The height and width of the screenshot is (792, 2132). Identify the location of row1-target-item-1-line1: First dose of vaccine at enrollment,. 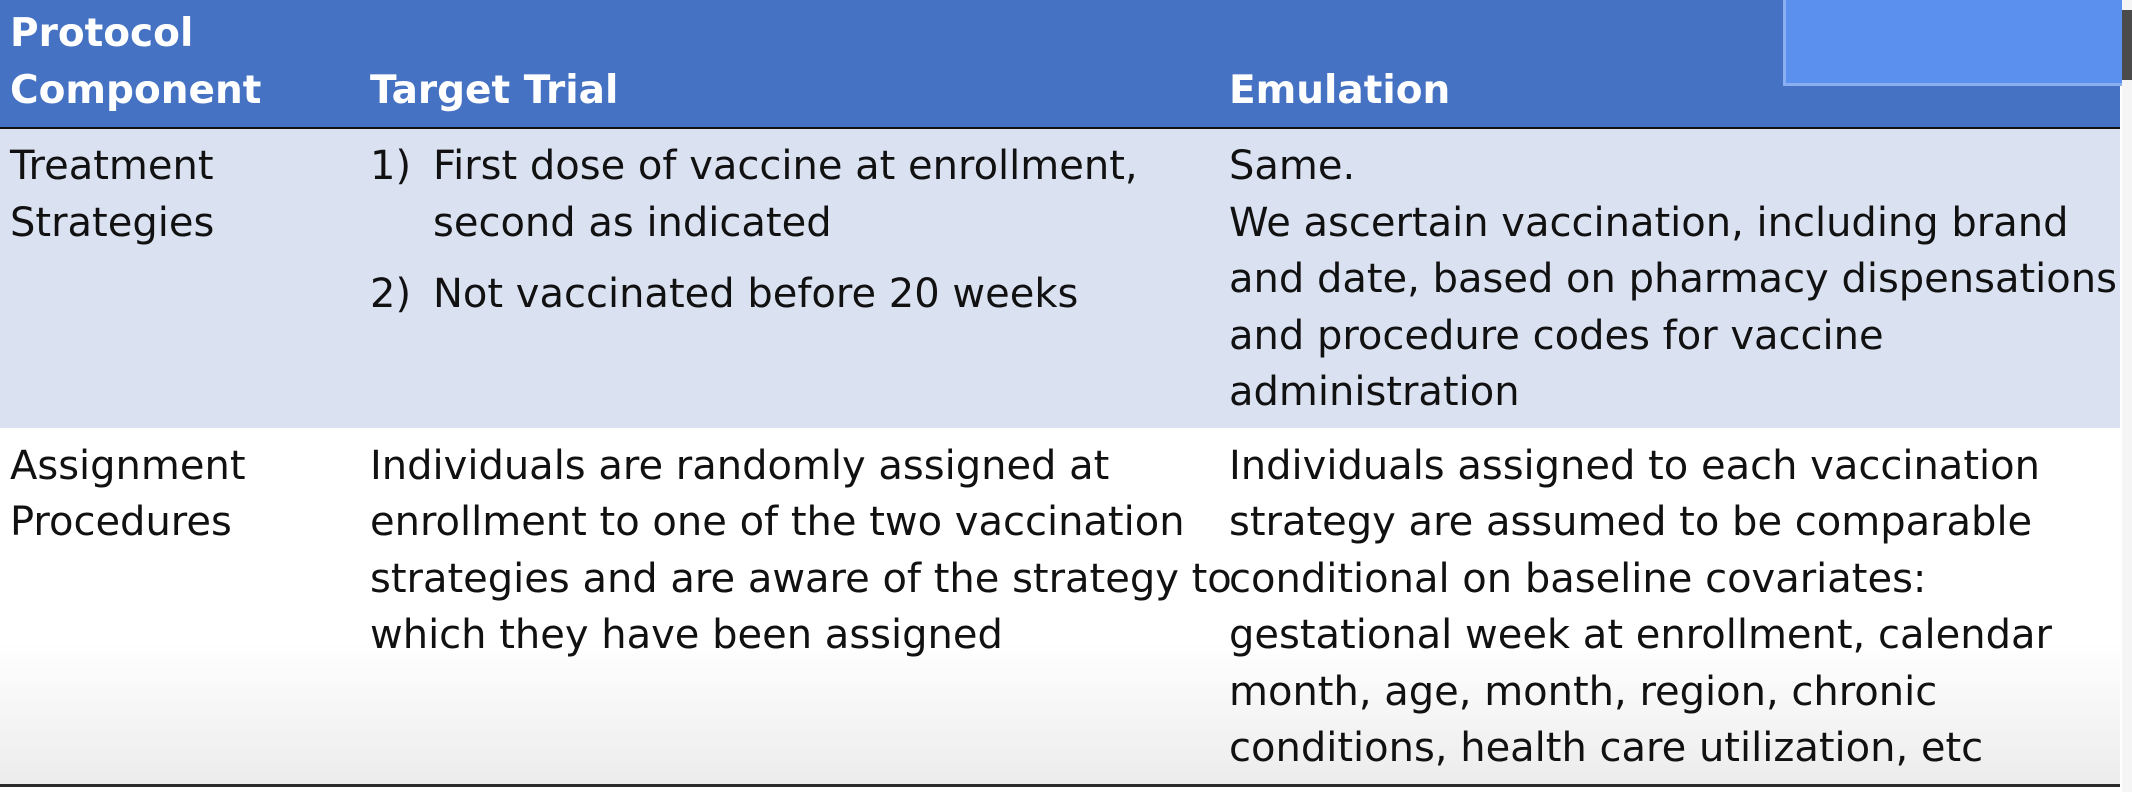
(785, 166).